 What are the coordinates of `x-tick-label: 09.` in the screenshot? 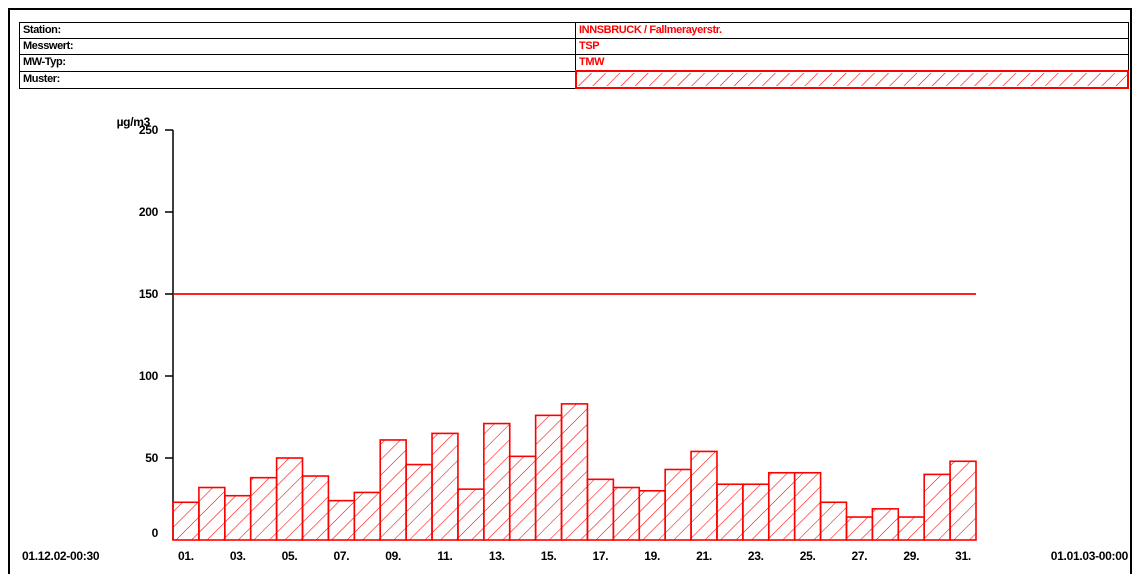 It's located at (393, 556).